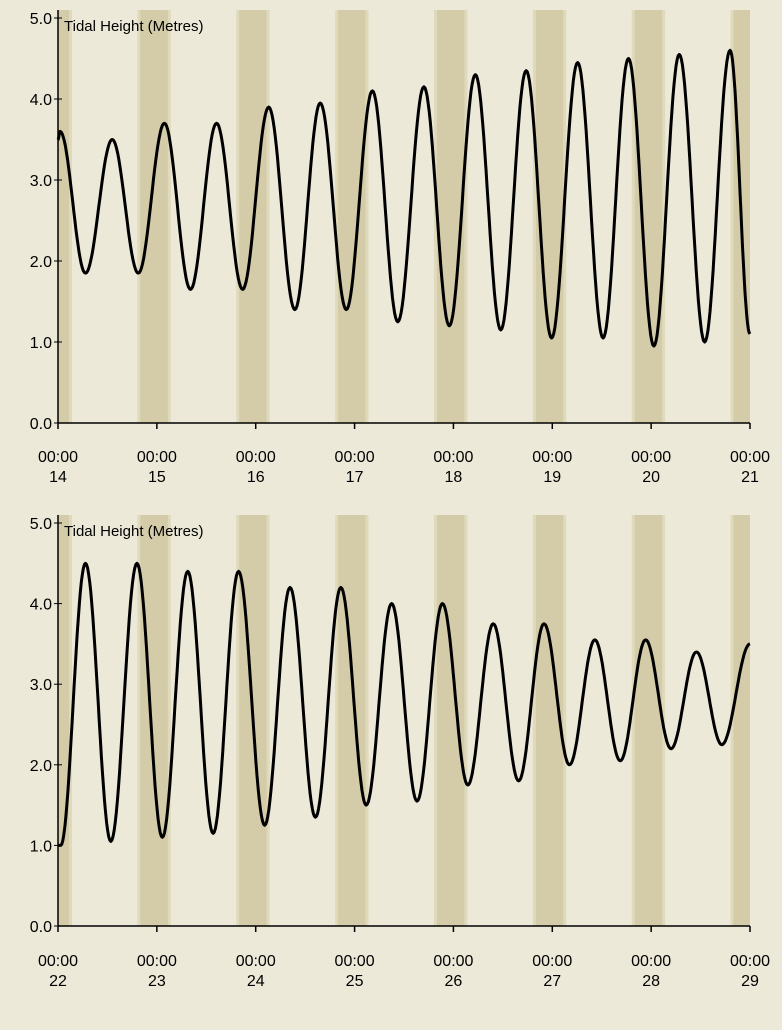 This screenshot has height=1030, width=782. What do you see at coordinates (58, 477) in the screenshot?
I see `x-tick-day-label: 14` at bounding box center [58, 477].